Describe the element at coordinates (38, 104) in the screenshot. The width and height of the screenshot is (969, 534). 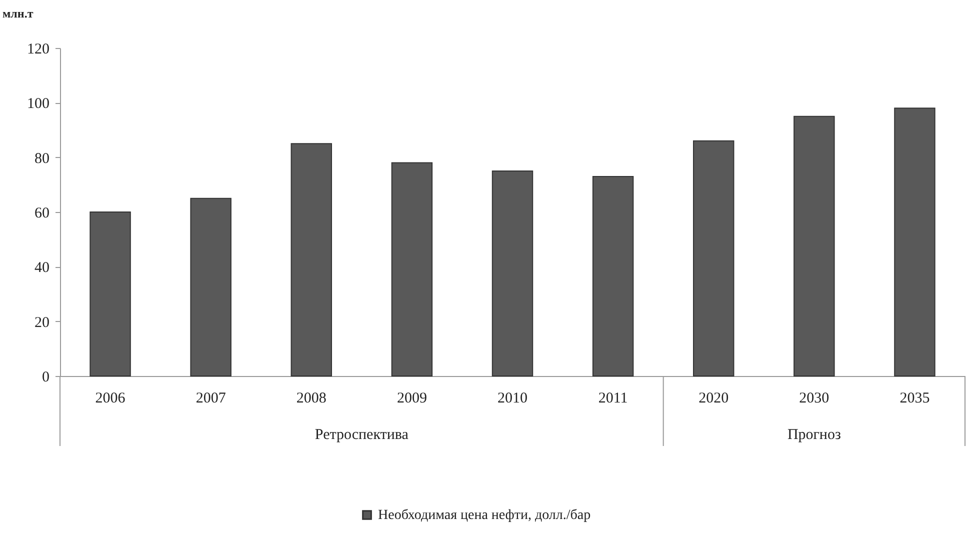
I see `y-tick-label: 100` at that location.